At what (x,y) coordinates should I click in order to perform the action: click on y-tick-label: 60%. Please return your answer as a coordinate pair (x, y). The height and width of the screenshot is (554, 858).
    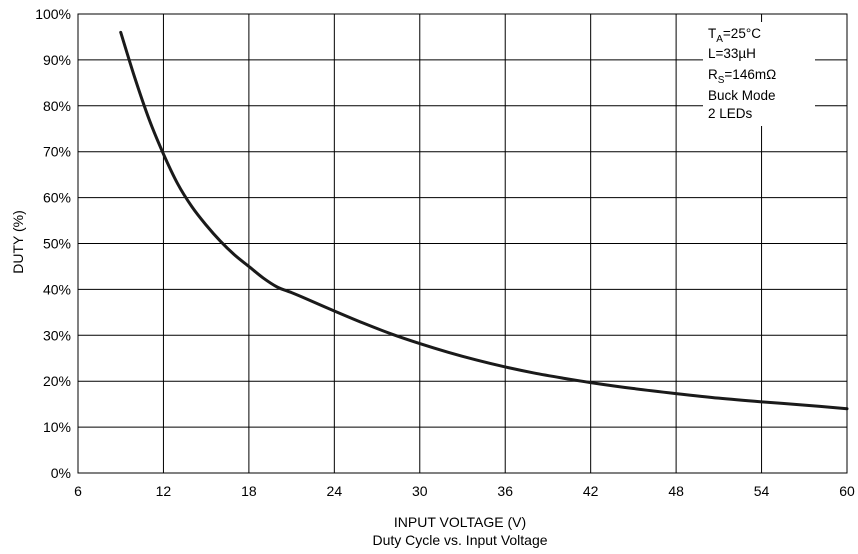
    Looking at the image, I should click on (57, 198).